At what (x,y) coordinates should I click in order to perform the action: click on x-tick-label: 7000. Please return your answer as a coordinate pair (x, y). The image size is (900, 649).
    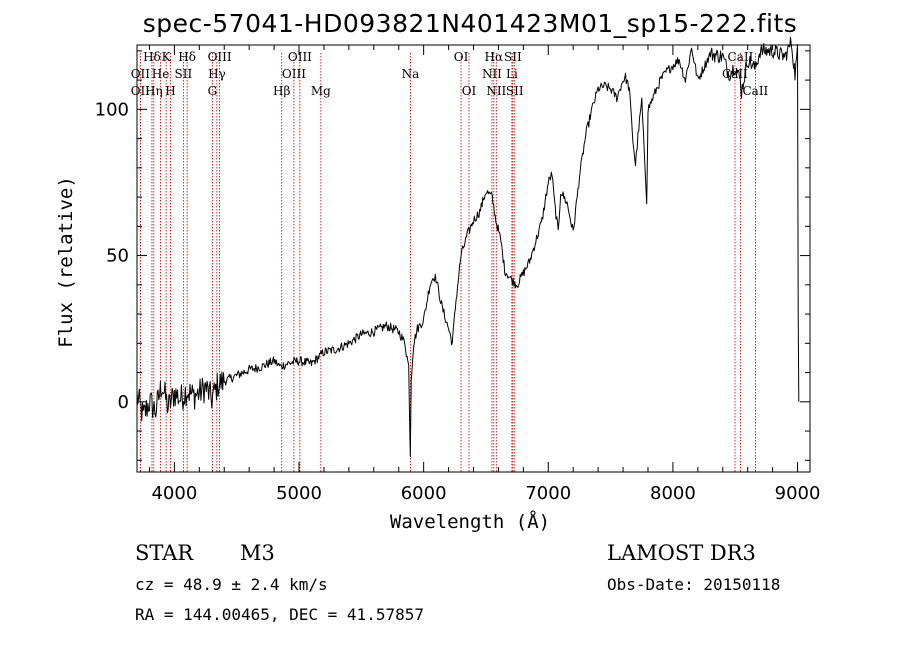
    Looking at the image, I should click on (548, 493).